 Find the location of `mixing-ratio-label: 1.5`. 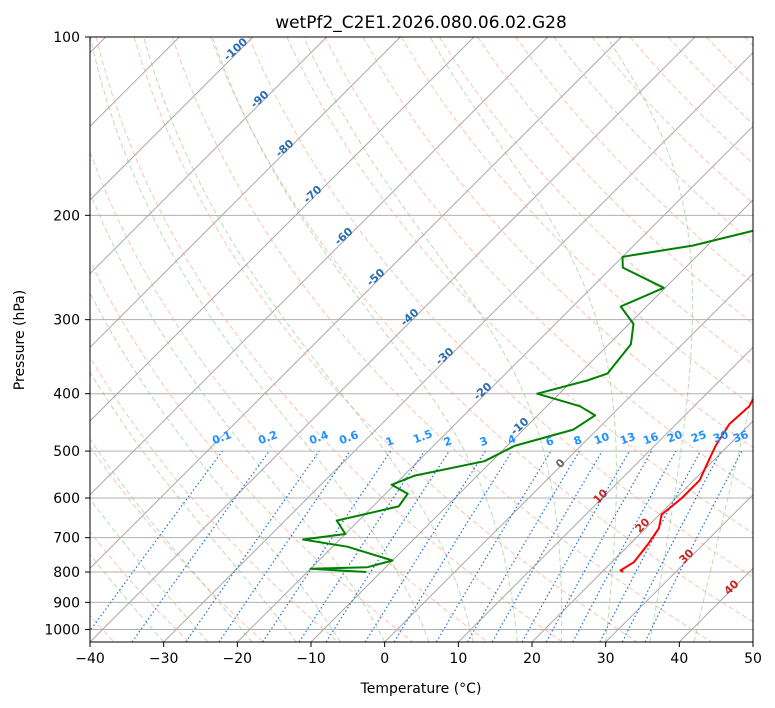

mixing-ratio-label: 1.5 is located at coordinates (422, 436).